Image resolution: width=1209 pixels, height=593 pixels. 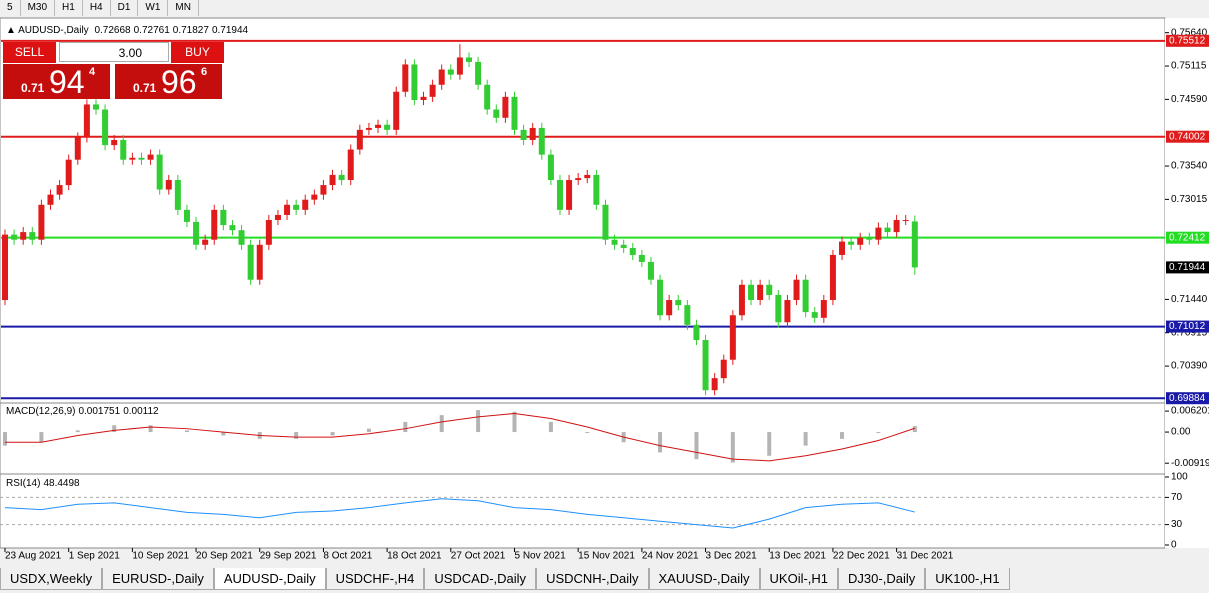 What do you see at coordinates (125, 8) in the screenshot?
I see `timeframe: D1` at bounding box center [125, 8].